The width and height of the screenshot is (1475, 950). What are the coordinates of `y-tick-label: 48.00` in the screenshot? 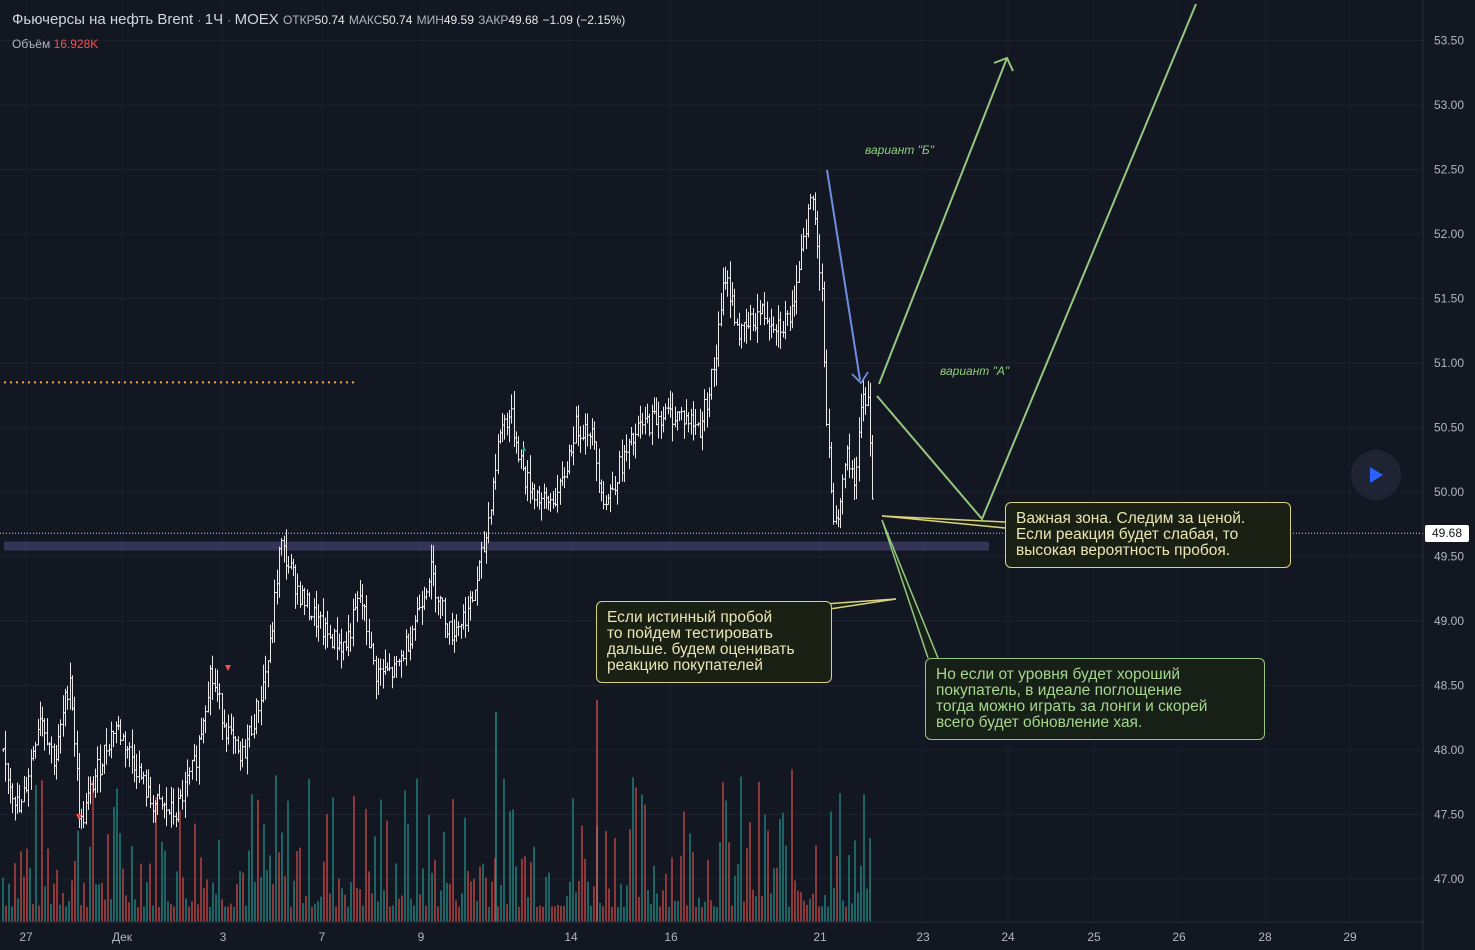 It's located at (1449, 750).